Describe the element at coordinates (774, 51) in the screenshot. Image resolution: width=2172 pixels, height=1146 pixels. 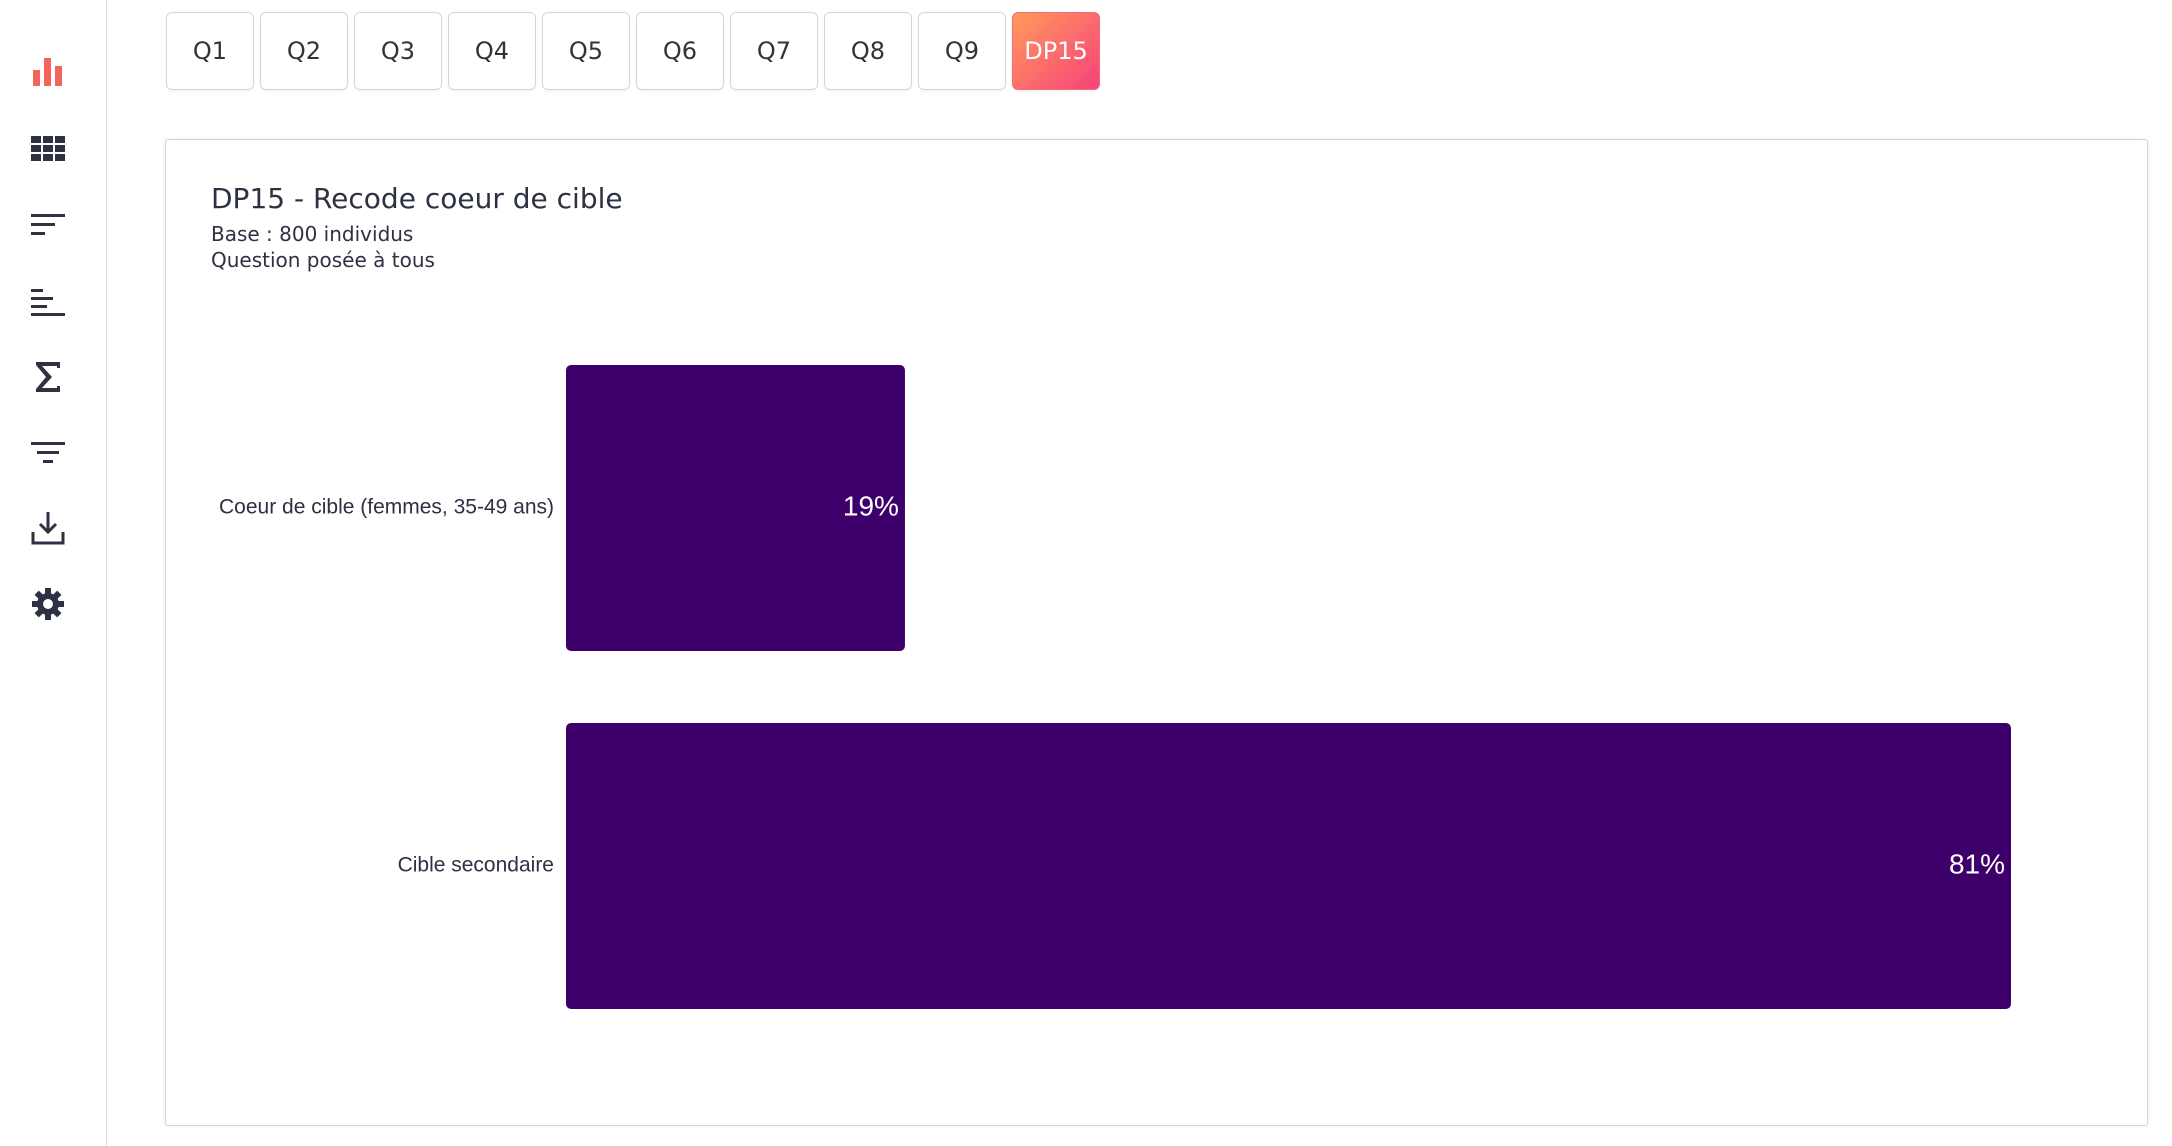
I see `tab: Q7` at that location.